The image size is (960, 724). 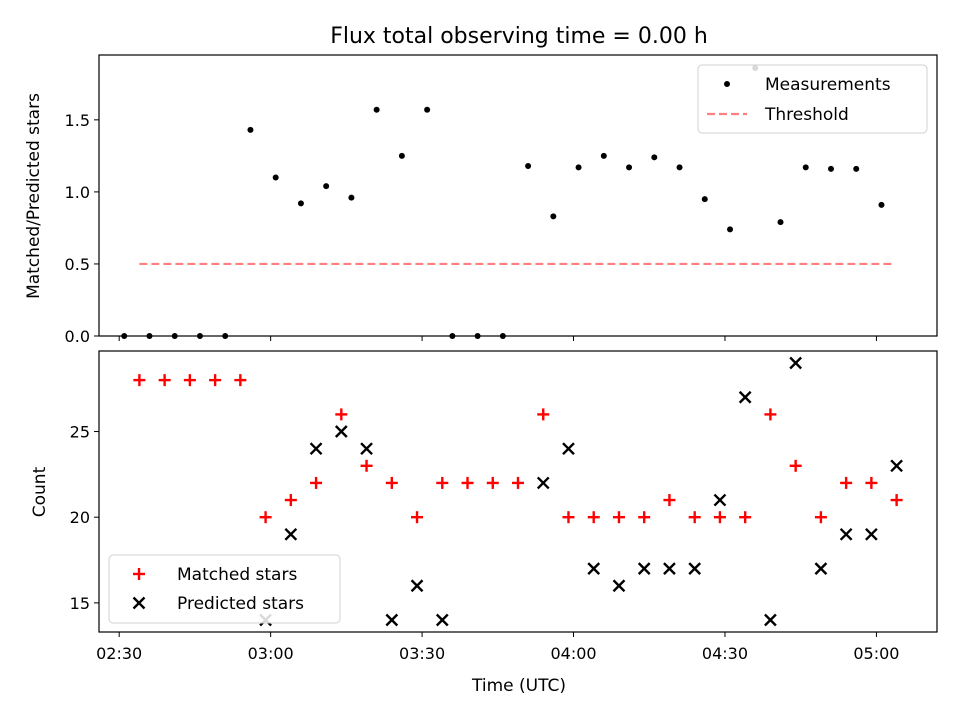 I want to click on top-y-tick-label: 1.5, so click(x=77, y=120).